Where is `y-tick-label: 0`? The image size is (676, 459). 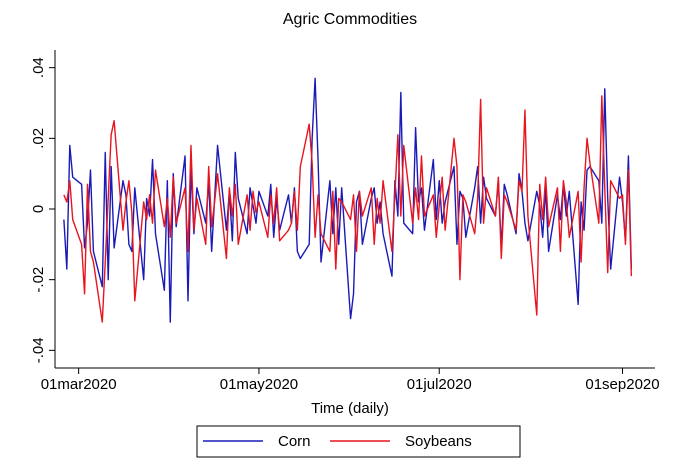
y-tick-label: 0 is located at coordinates (38, 209).